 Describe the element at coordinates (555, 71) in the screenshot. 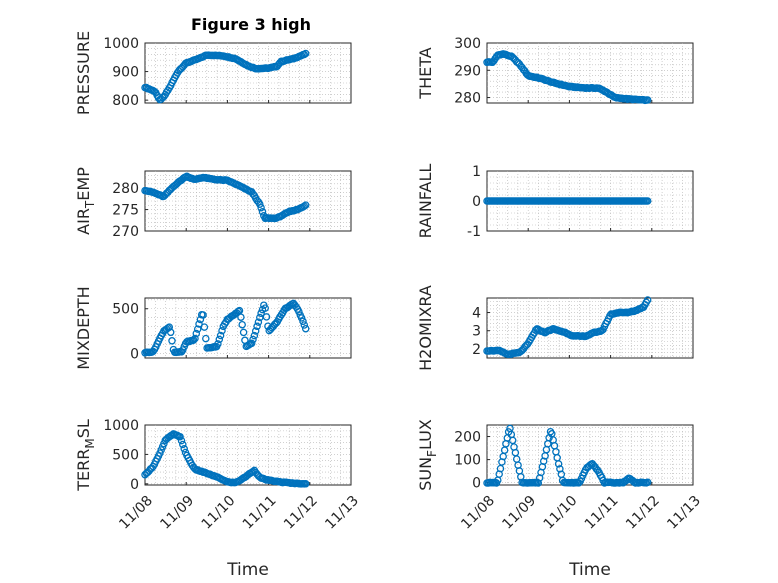

I see `subplot-theta: 280 290 300 THETA` at that location.